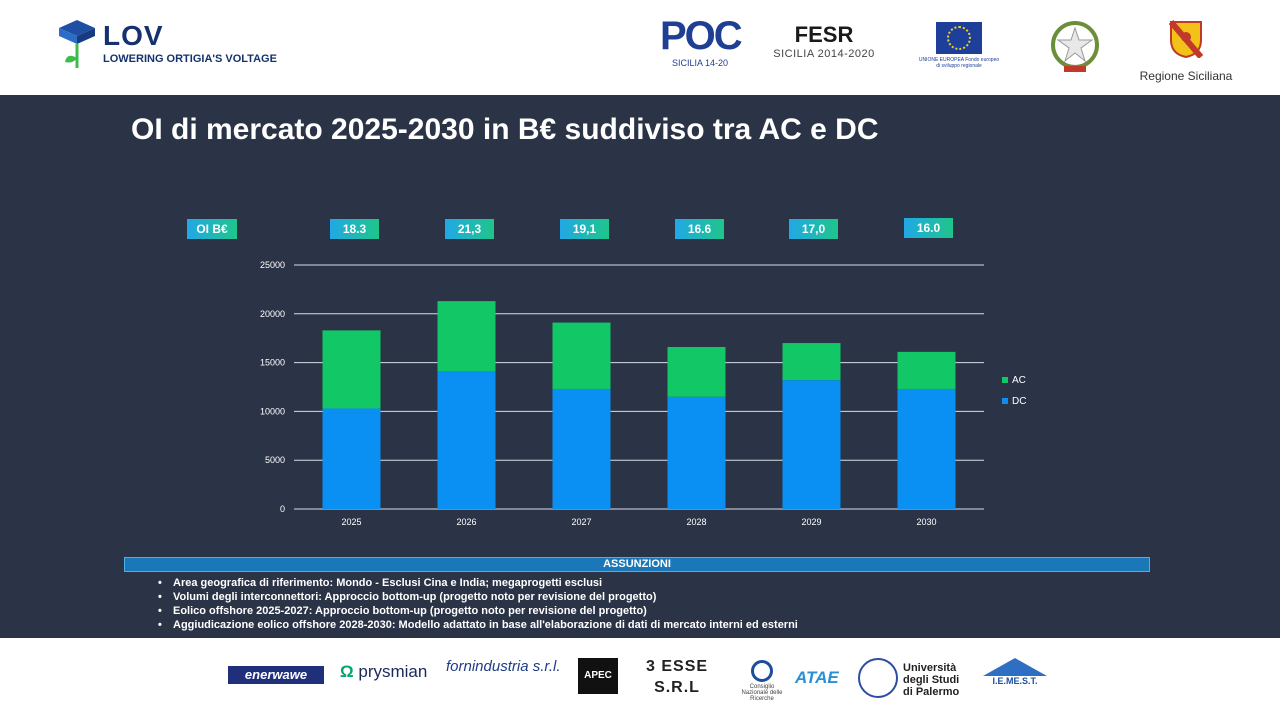 The image size is (1280, 720). Describe the element at coordinates (1019, 380) in the screenshot. I see `legend-label-ac: AC` at that location.